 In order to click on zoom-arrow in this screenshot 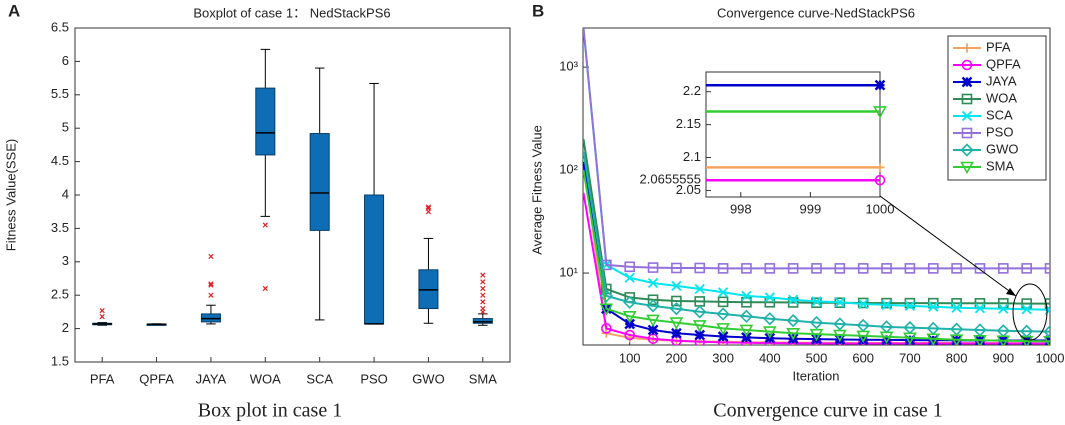, I will do `click(948, 246)`.